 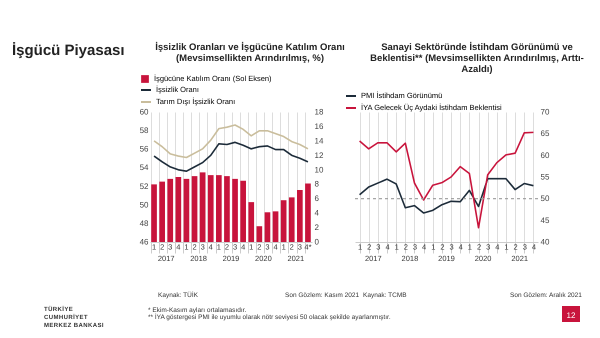 I want to click on y2-tick-label: 12, so click(x=319, y=155).